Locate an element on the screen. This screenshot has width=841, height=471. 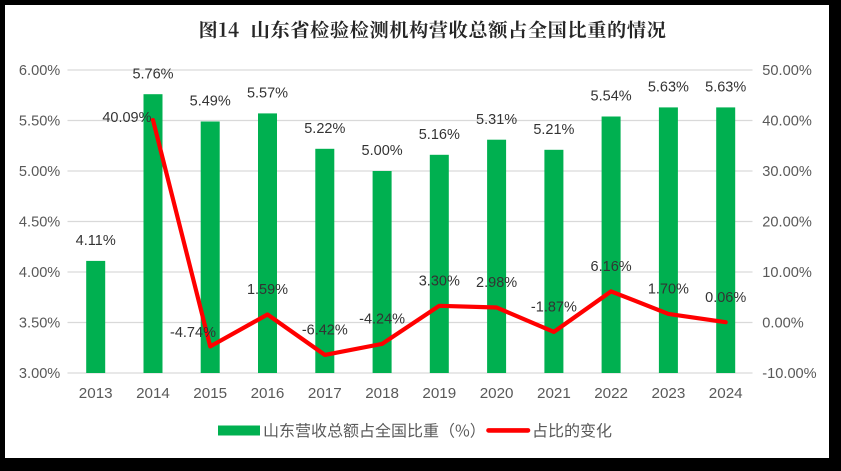
svg-text: 10.00% is located at coordinates (787, 273).